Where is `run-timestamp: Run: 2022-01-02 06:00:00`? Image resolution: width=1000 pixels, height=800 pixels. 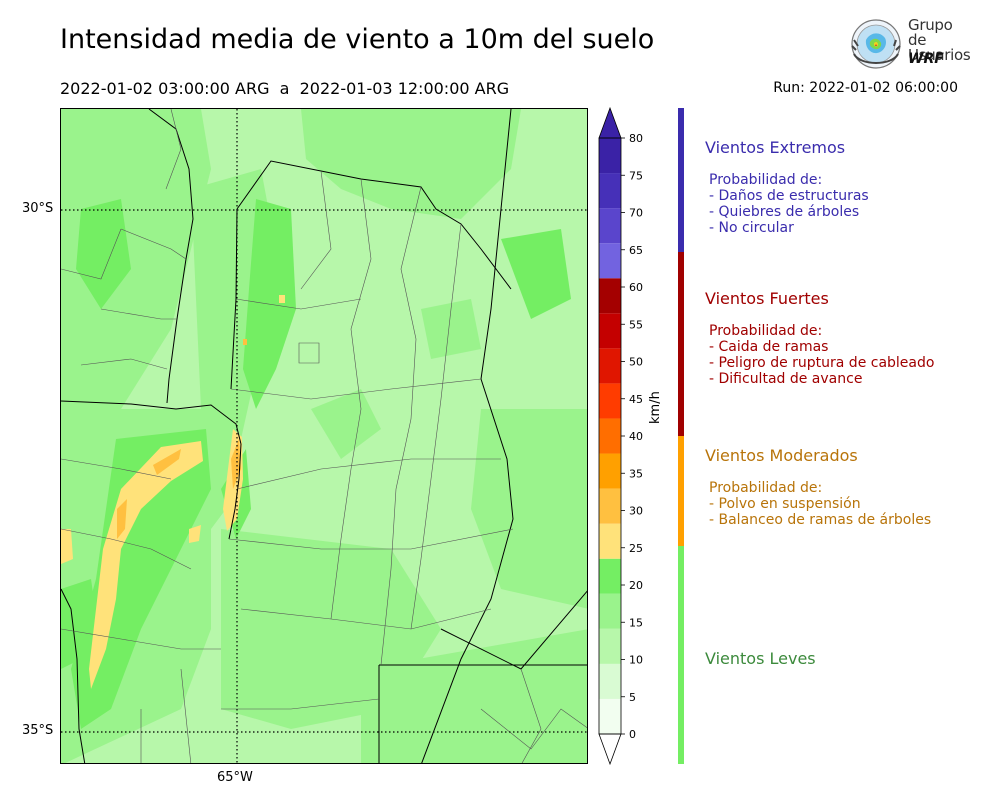 run-timestamp: Run: 2022-01-02 06:00:00 is located at coordinates (865, 88).